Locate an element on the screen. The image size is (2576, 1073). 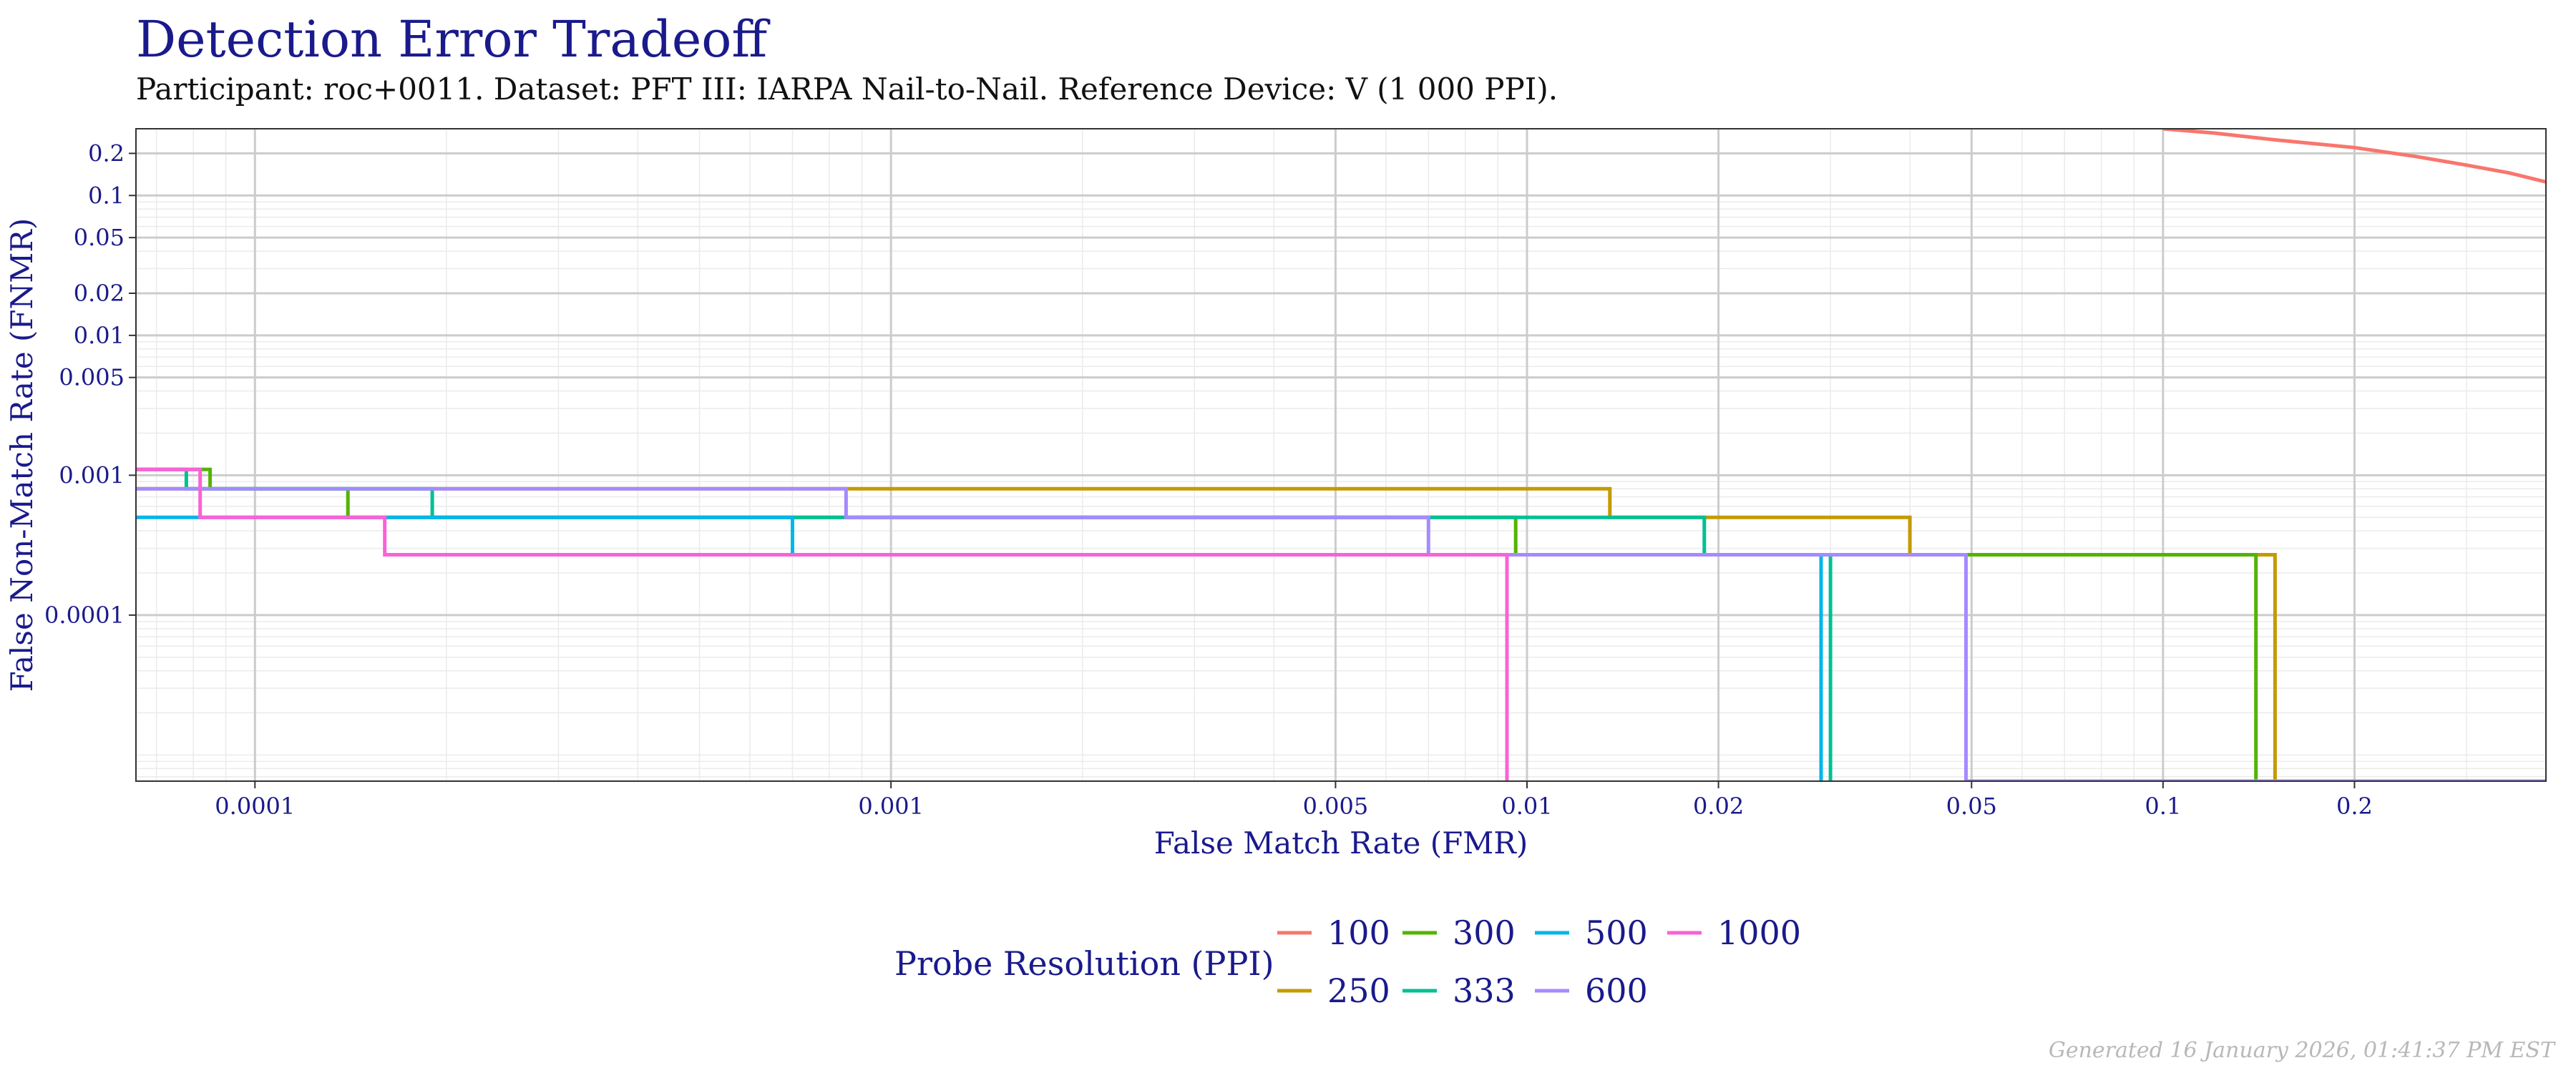
y-tick-label: 0.001 is located at coordinates (92, 475).